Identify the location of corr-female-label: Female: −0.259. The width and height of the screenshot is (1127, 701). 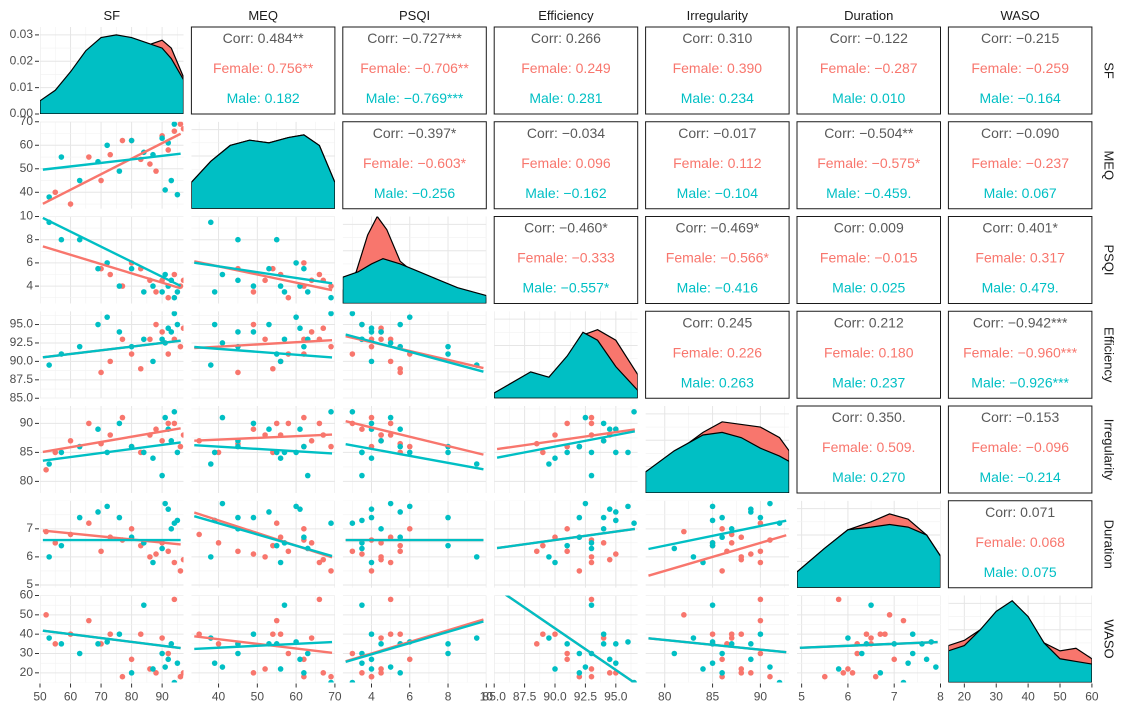
(1020, 68).